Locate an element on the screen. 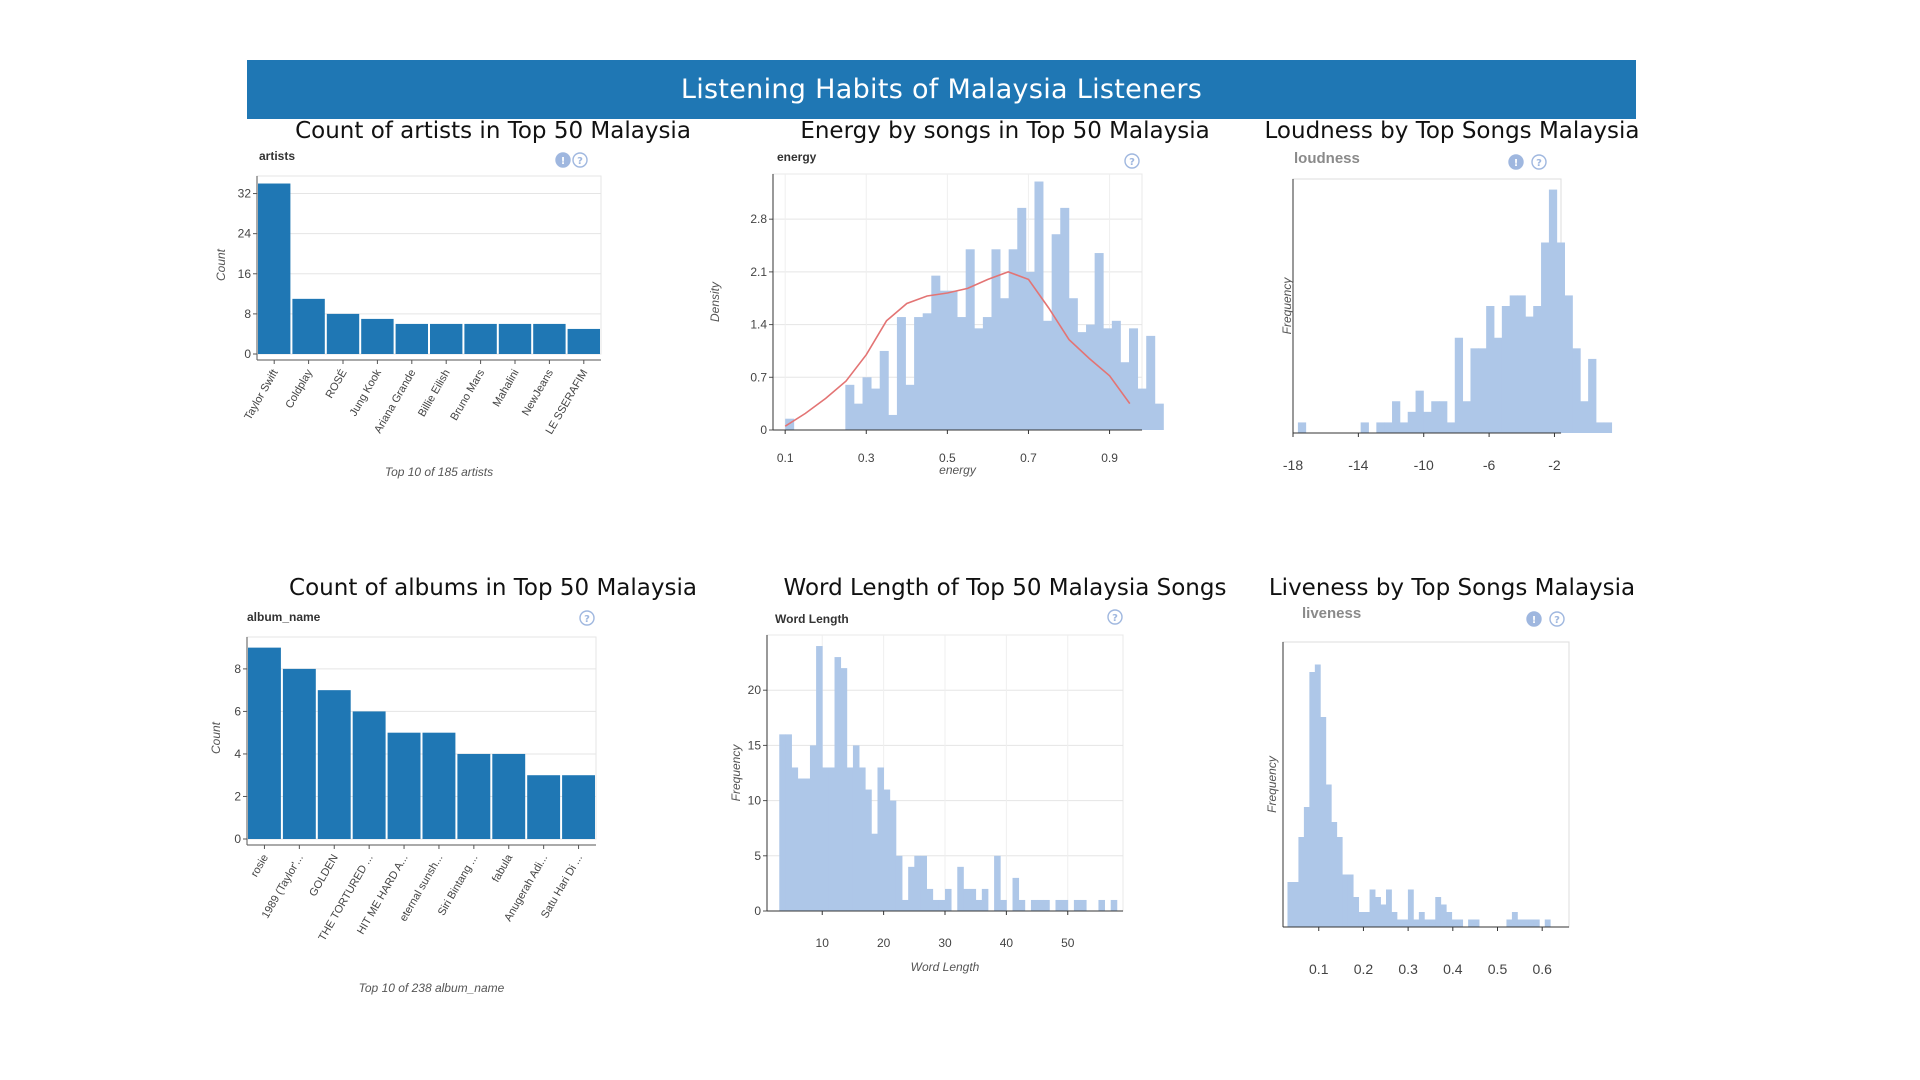 The height and width of the screenshot is (1080, 1920). x-tick-label: Taylor Swift is located at coordinates (261, 395).